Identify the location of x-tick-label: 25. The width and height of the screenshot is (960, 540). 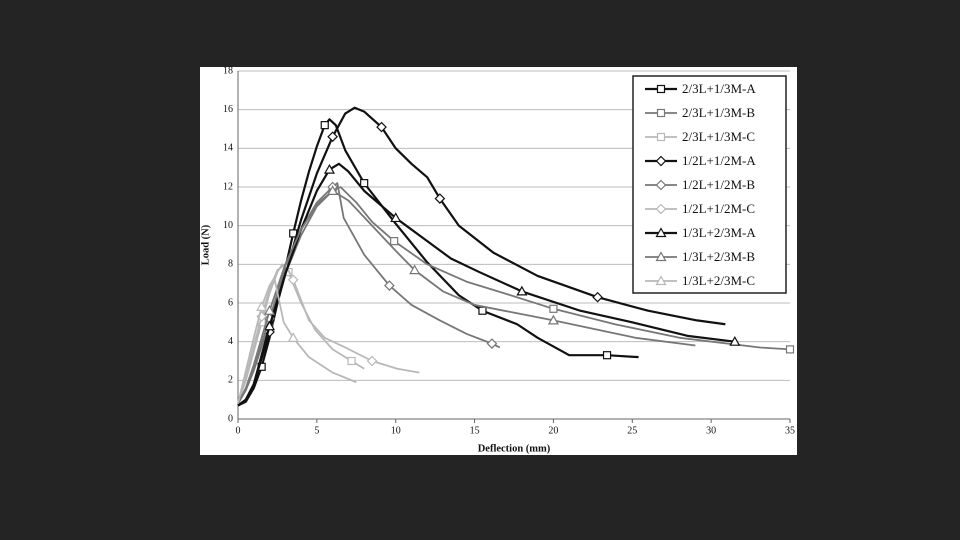
(632, 430).